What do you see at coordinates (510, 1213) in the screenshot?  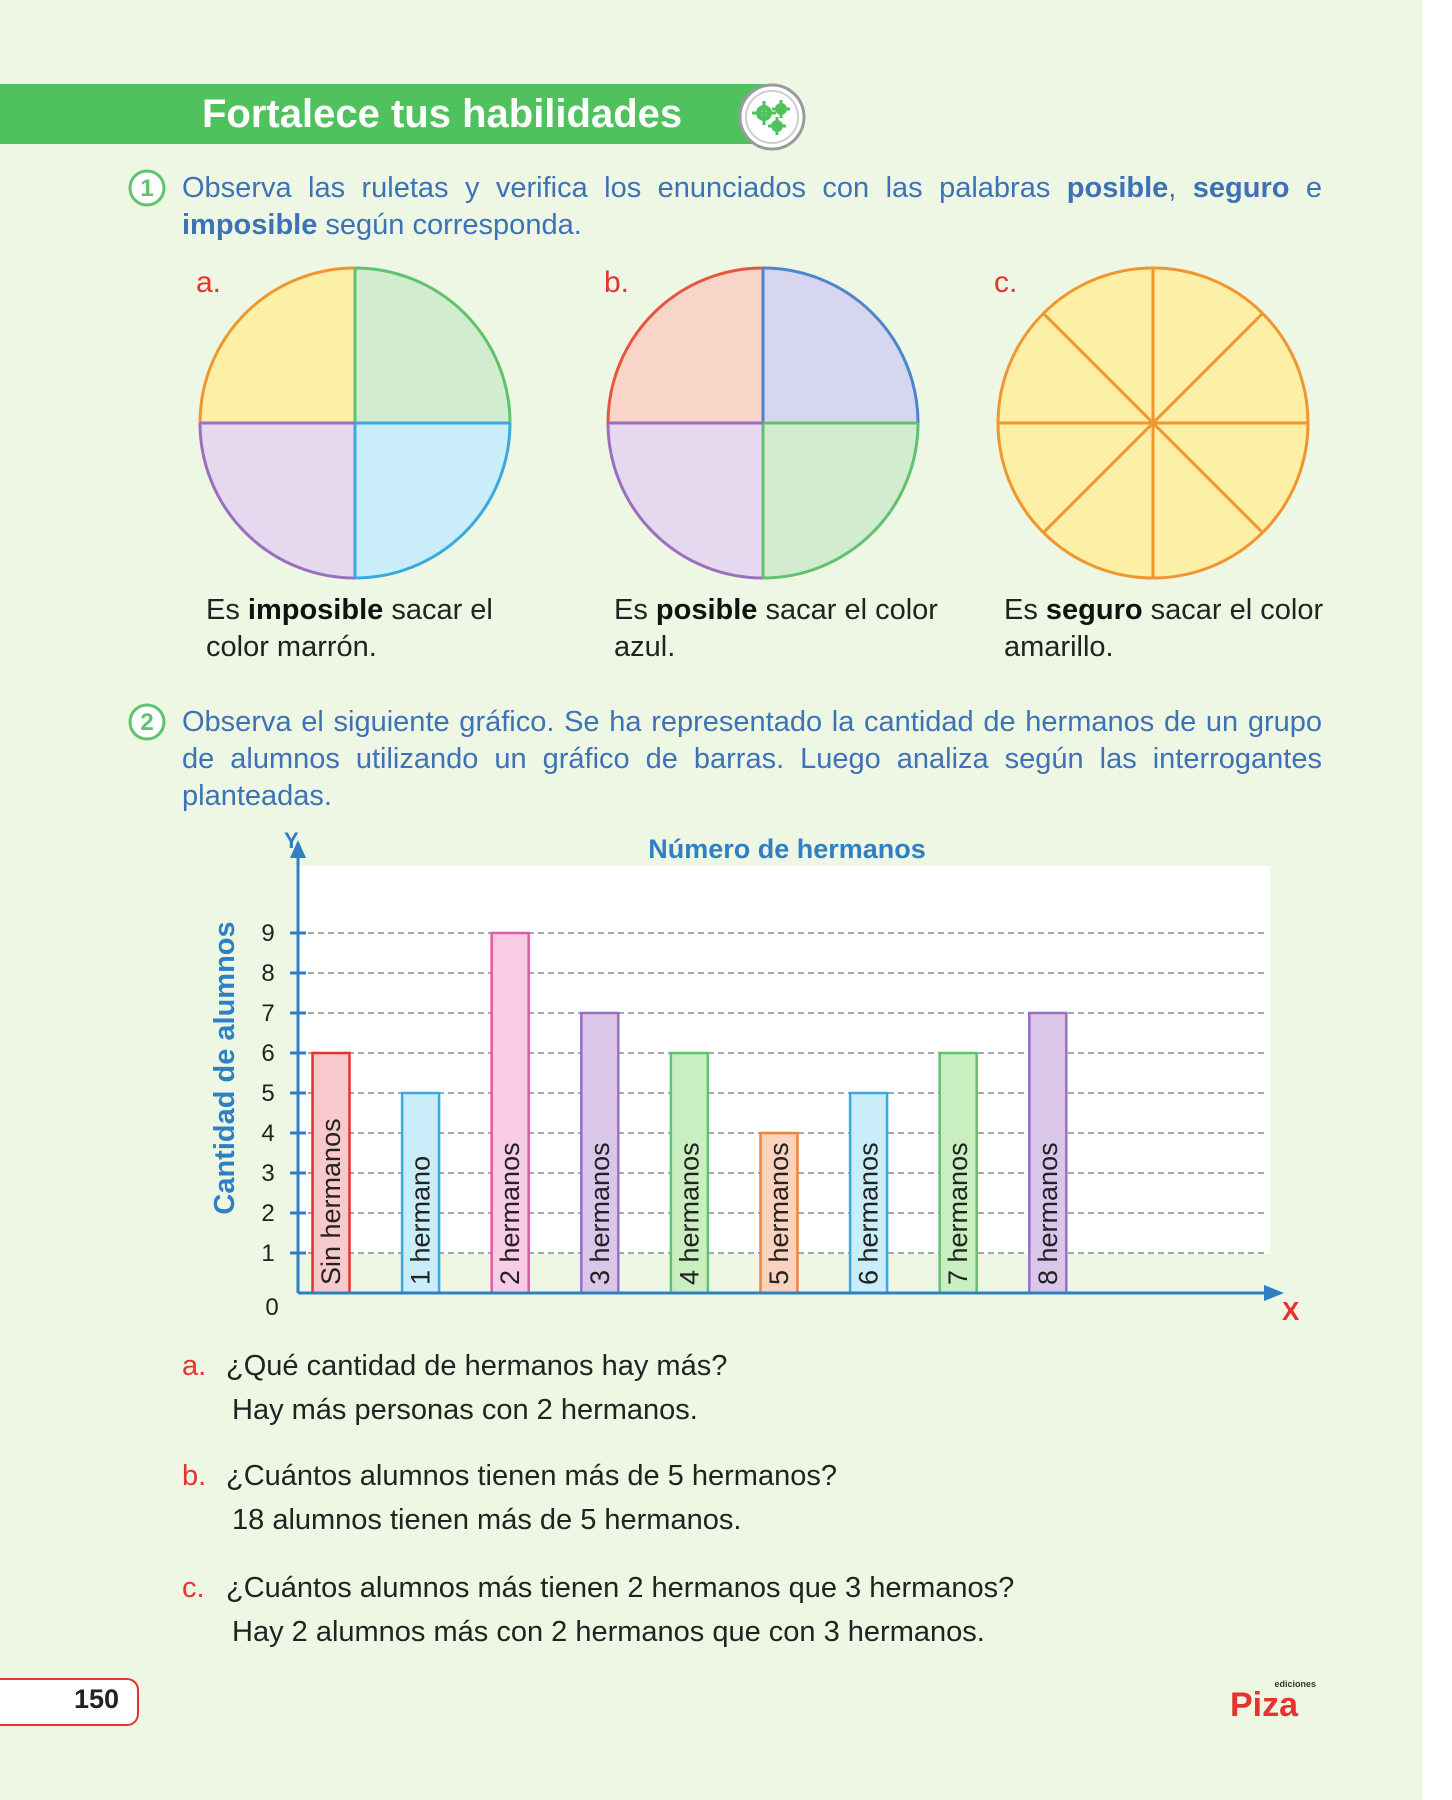 I see `bar-category-label: 2 hermanos` at bounding box center [510, 1213].